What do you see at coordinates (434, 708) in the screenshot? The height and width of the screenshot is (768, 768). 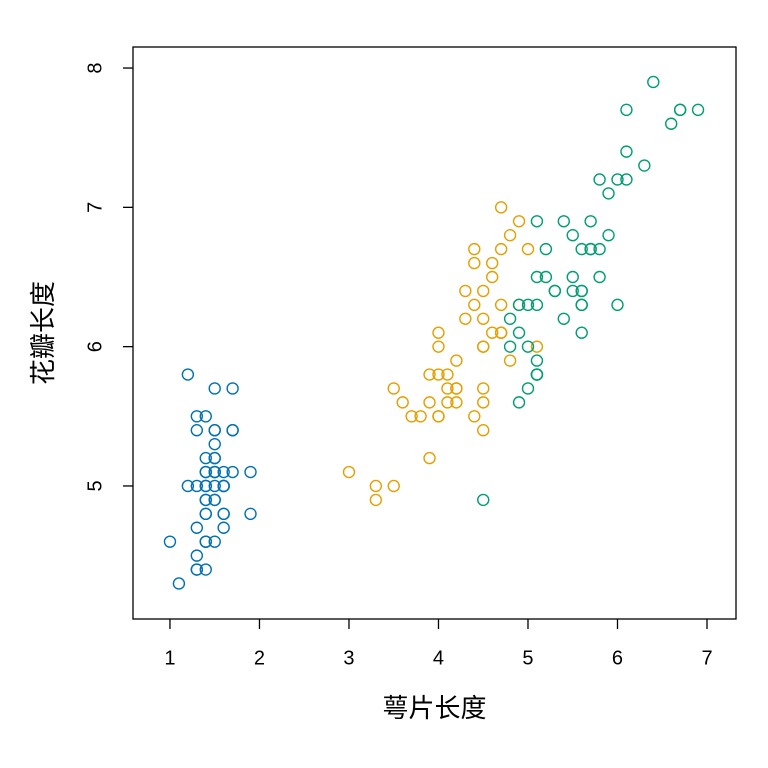 I see `x-axis-label: 萼片长度` at bounding box center [434, 708].